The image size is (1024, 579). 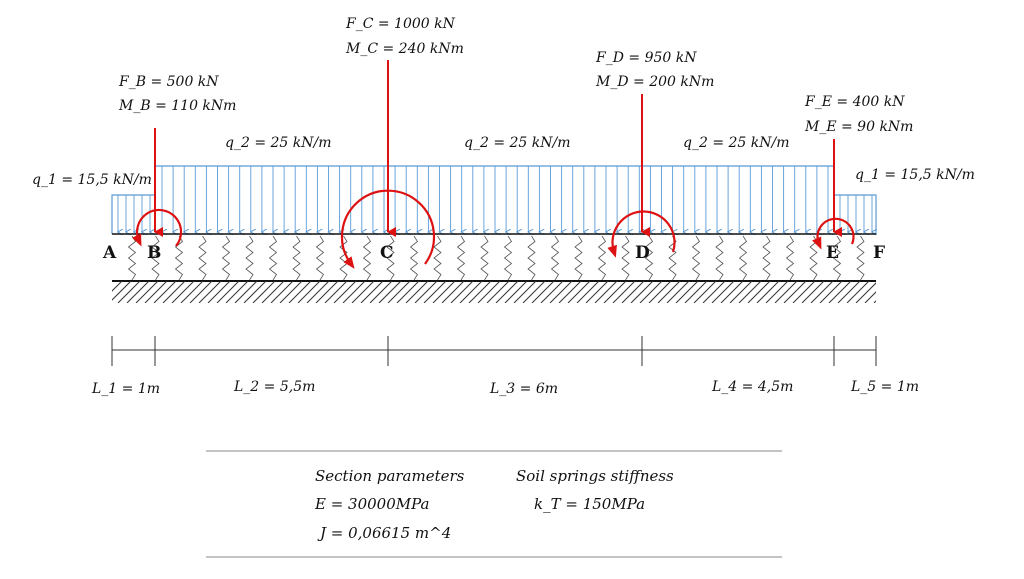 I want to click on point-label-d: D, so click(x=642, y=253).